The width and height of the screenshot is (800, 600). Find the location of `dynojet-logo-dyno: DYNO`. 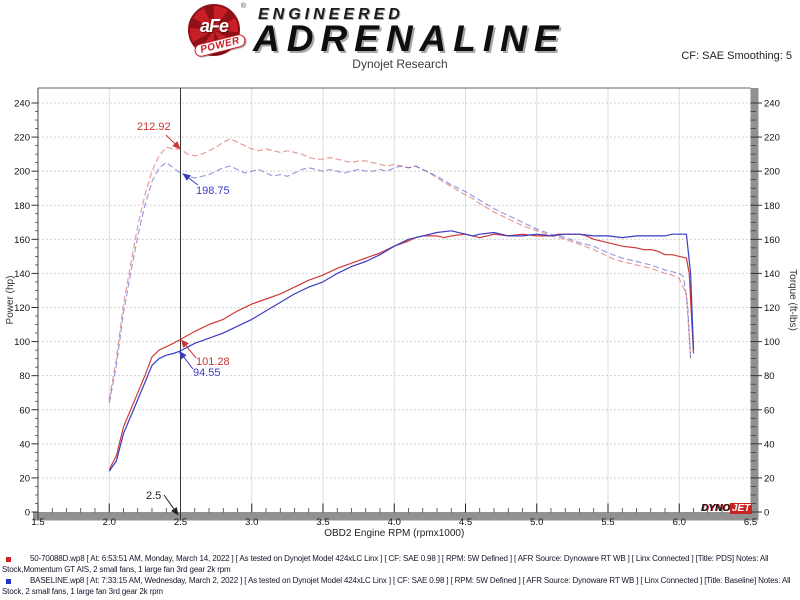

dynojet-logo-dyno: DYNO is located at coordinates (715, 508).